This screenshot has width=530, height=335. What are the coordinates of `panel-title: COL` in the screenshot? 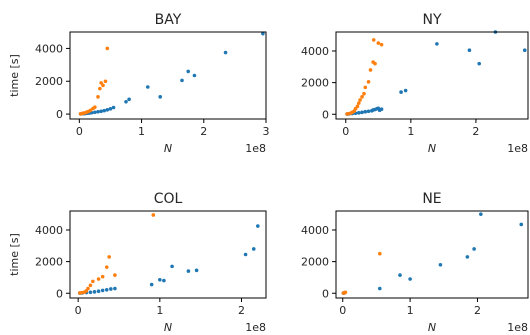 It's located at (168, 199).